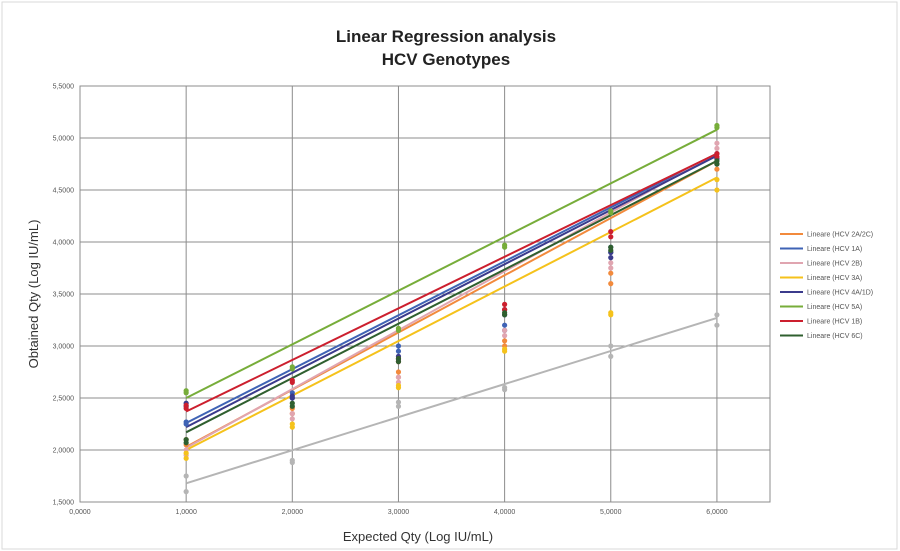 The image size is (900, 551). I want to click on y-axis-label: Obtained Qty (Log IU/mL), so click(33, 294).